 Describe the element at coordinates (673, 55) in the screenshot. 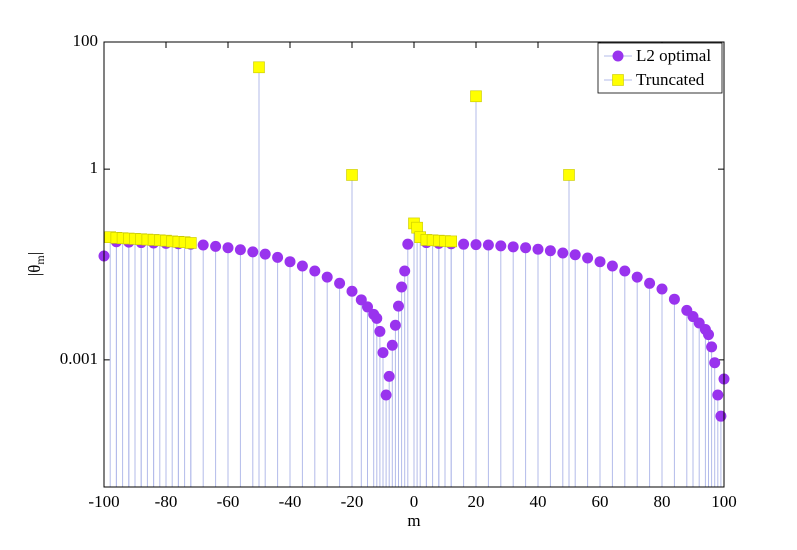

I see `legend-label: L2 optimal` at that location.